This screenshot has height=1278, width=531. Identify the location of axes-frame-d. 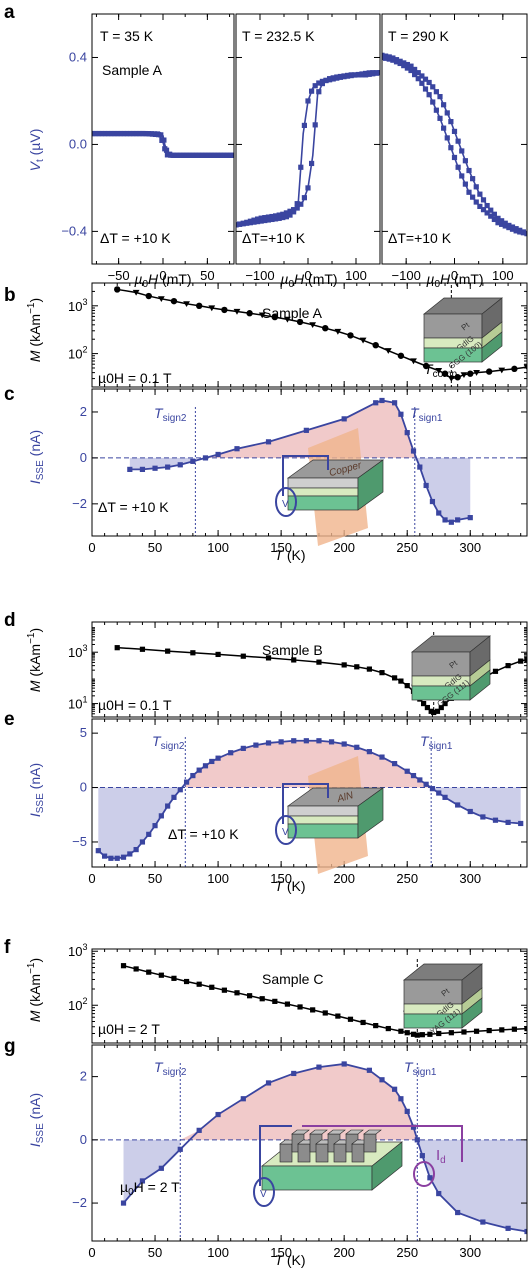
(309, 669).